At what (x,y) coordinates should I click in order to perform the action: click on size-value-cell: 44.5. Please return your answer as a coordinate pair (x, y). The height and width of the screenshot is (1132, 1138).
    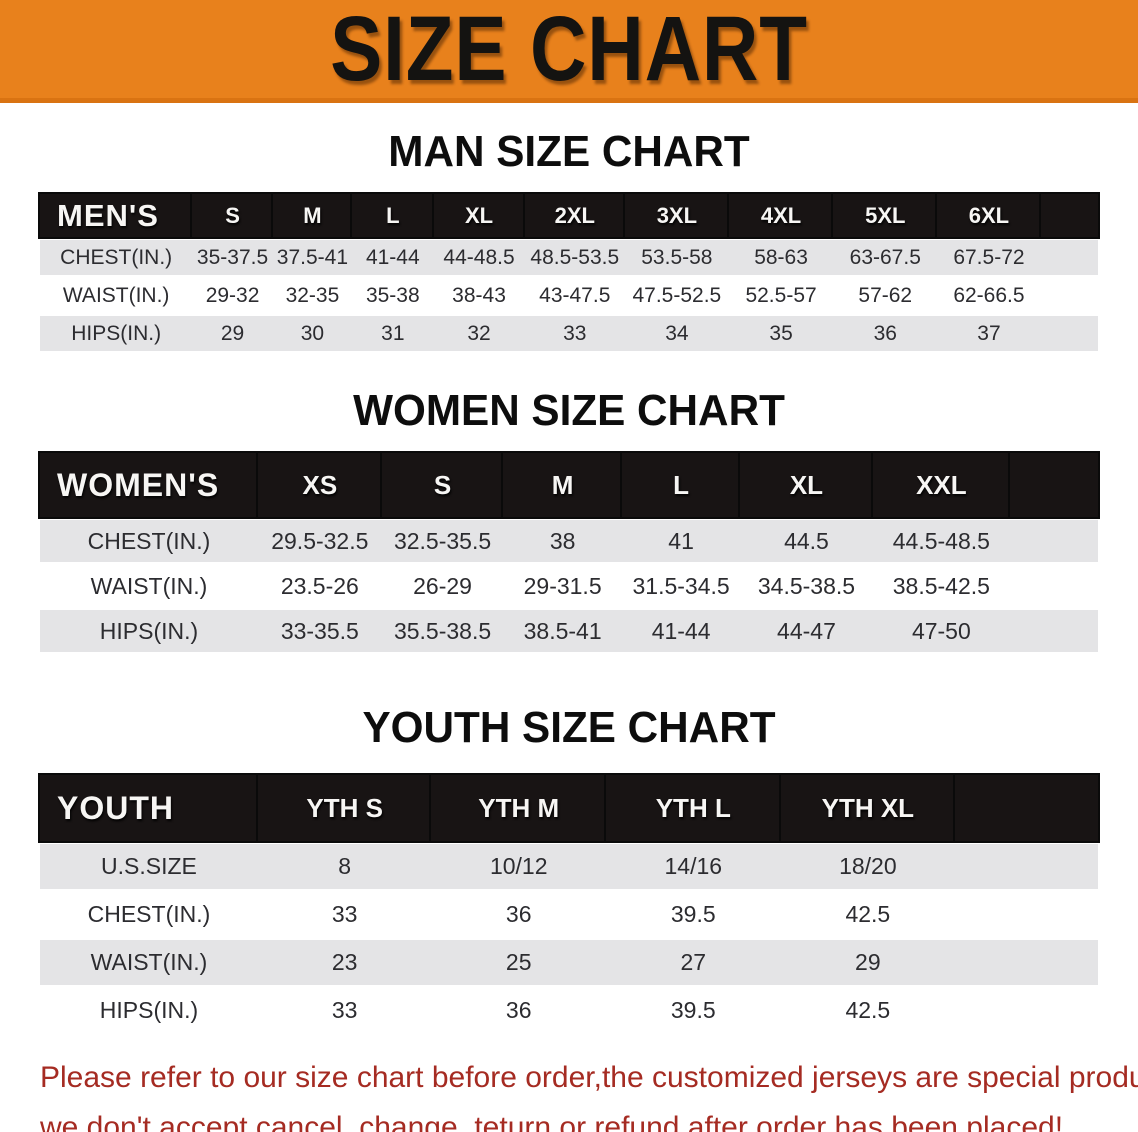
    Looking at the image, I should click on (806, 541).